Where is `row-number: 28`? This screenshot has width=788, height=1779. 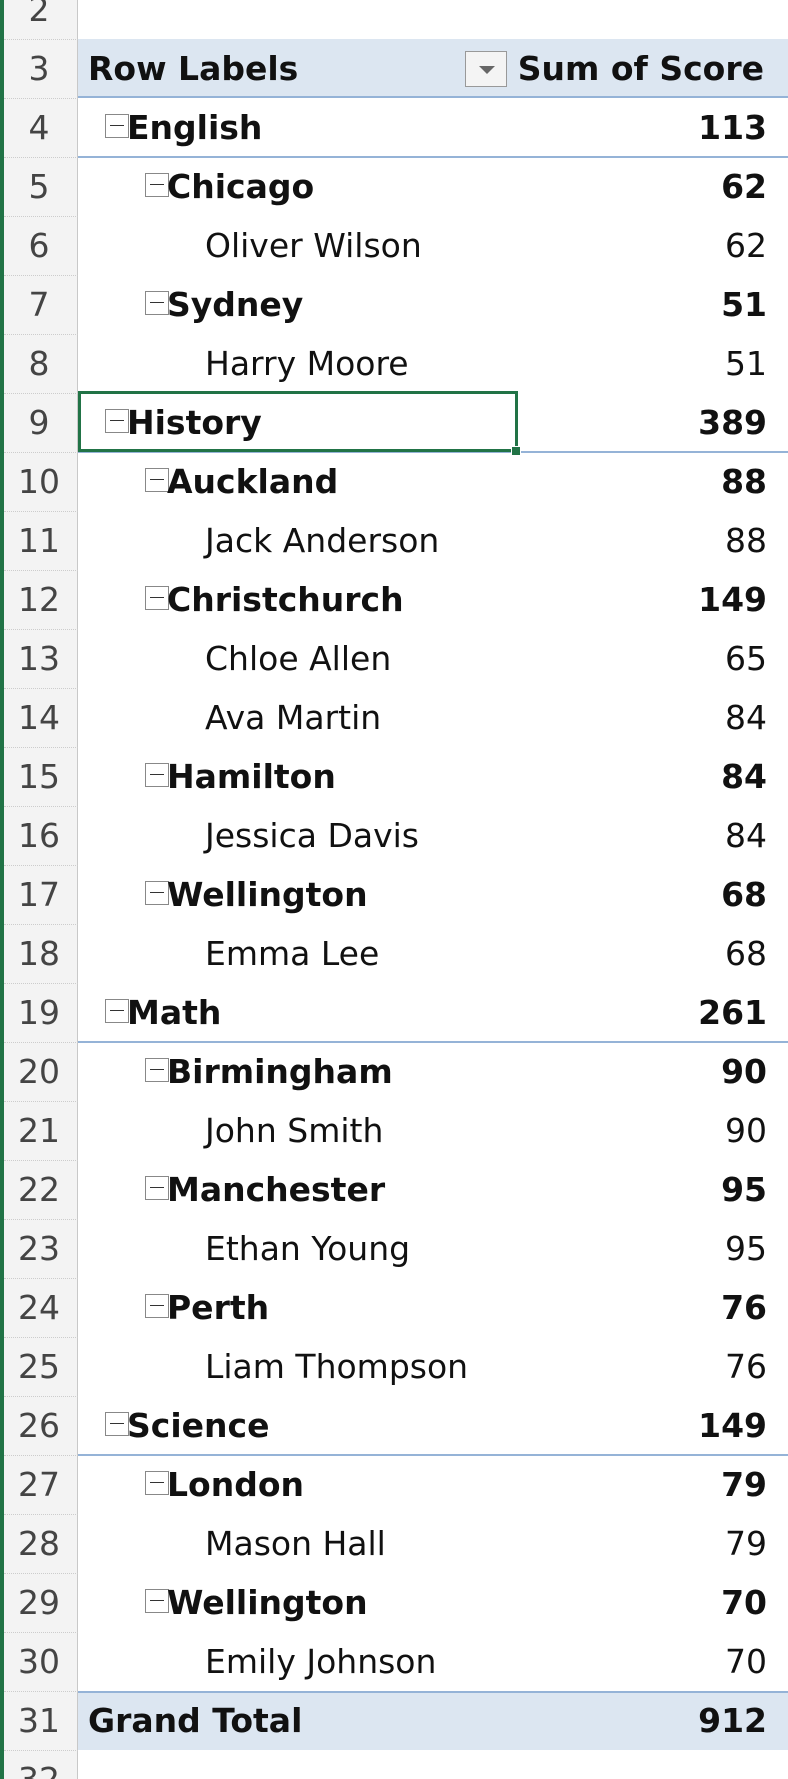
row-number: 28 is located at coordinates (39, 1543).